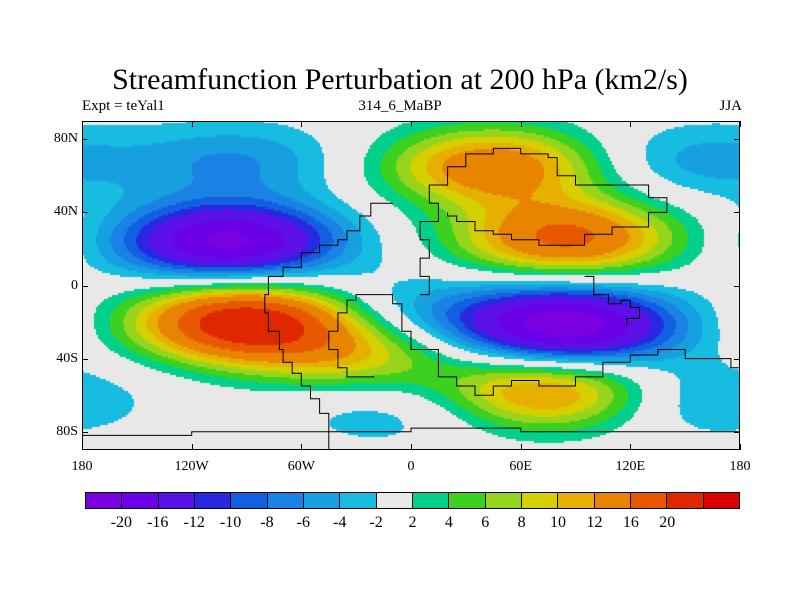  Describe the element at coordinates (123, 106) in the screenshot. I see `experiment-label: Expt = teYal1` at that location.